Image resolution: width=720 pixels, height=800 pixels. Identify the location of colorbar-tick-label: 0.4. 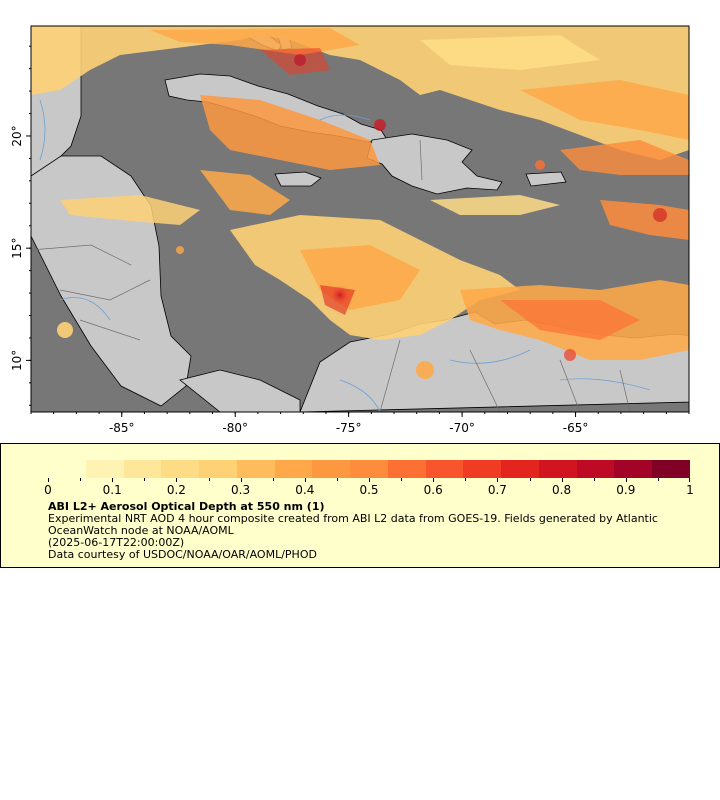
(305, 490).